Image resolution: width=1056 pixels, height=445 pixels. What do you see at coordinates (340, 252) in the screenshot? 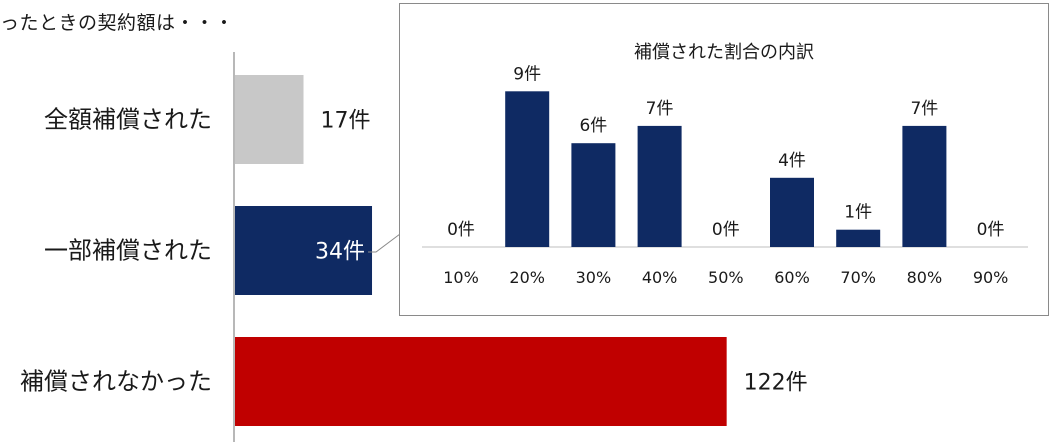
I see `data-label: 34件` at bounding box center [340, 252].